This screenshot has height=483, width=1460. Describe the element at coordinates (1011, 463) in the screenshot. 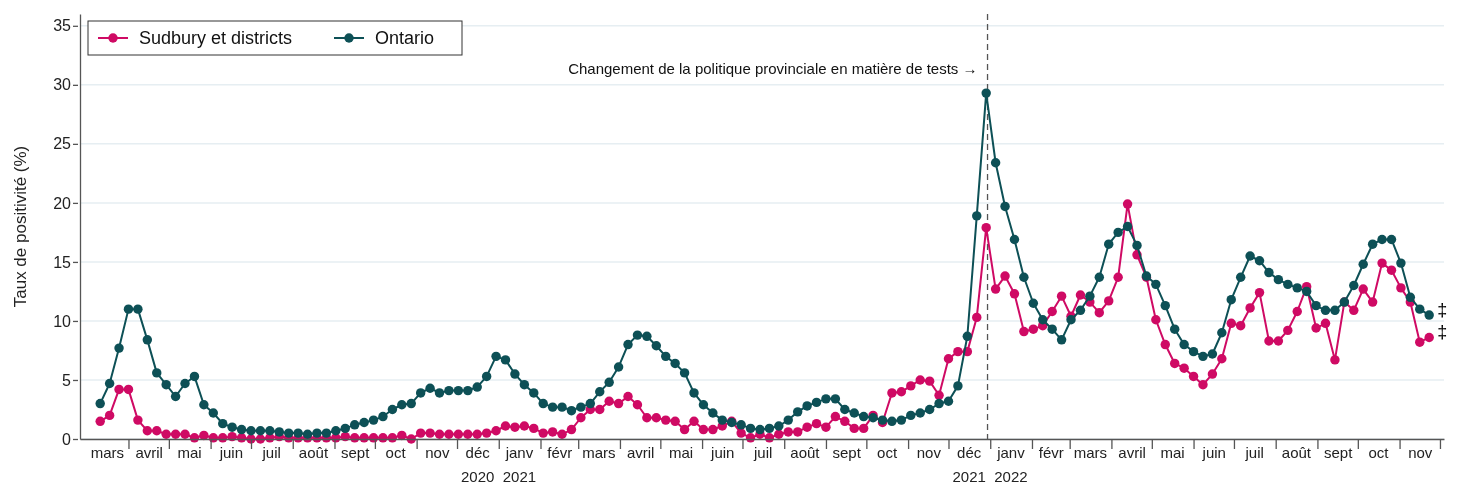

I see `x-tick-label: janv 2022` at that location.